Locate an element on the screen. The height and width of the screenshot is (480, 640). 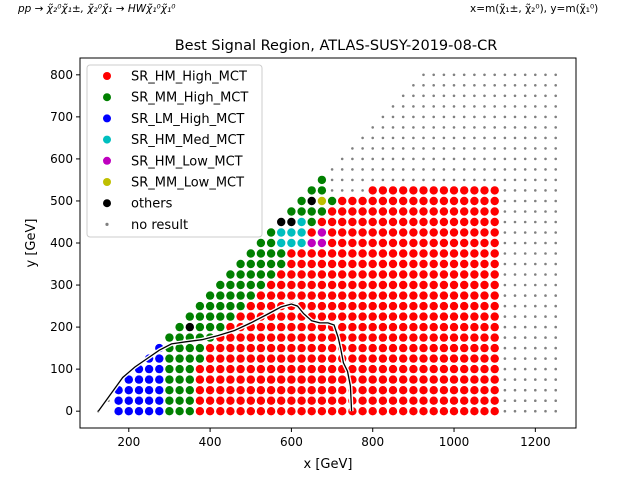
x-tick-label: 600 is located at coordinates (291, 442).